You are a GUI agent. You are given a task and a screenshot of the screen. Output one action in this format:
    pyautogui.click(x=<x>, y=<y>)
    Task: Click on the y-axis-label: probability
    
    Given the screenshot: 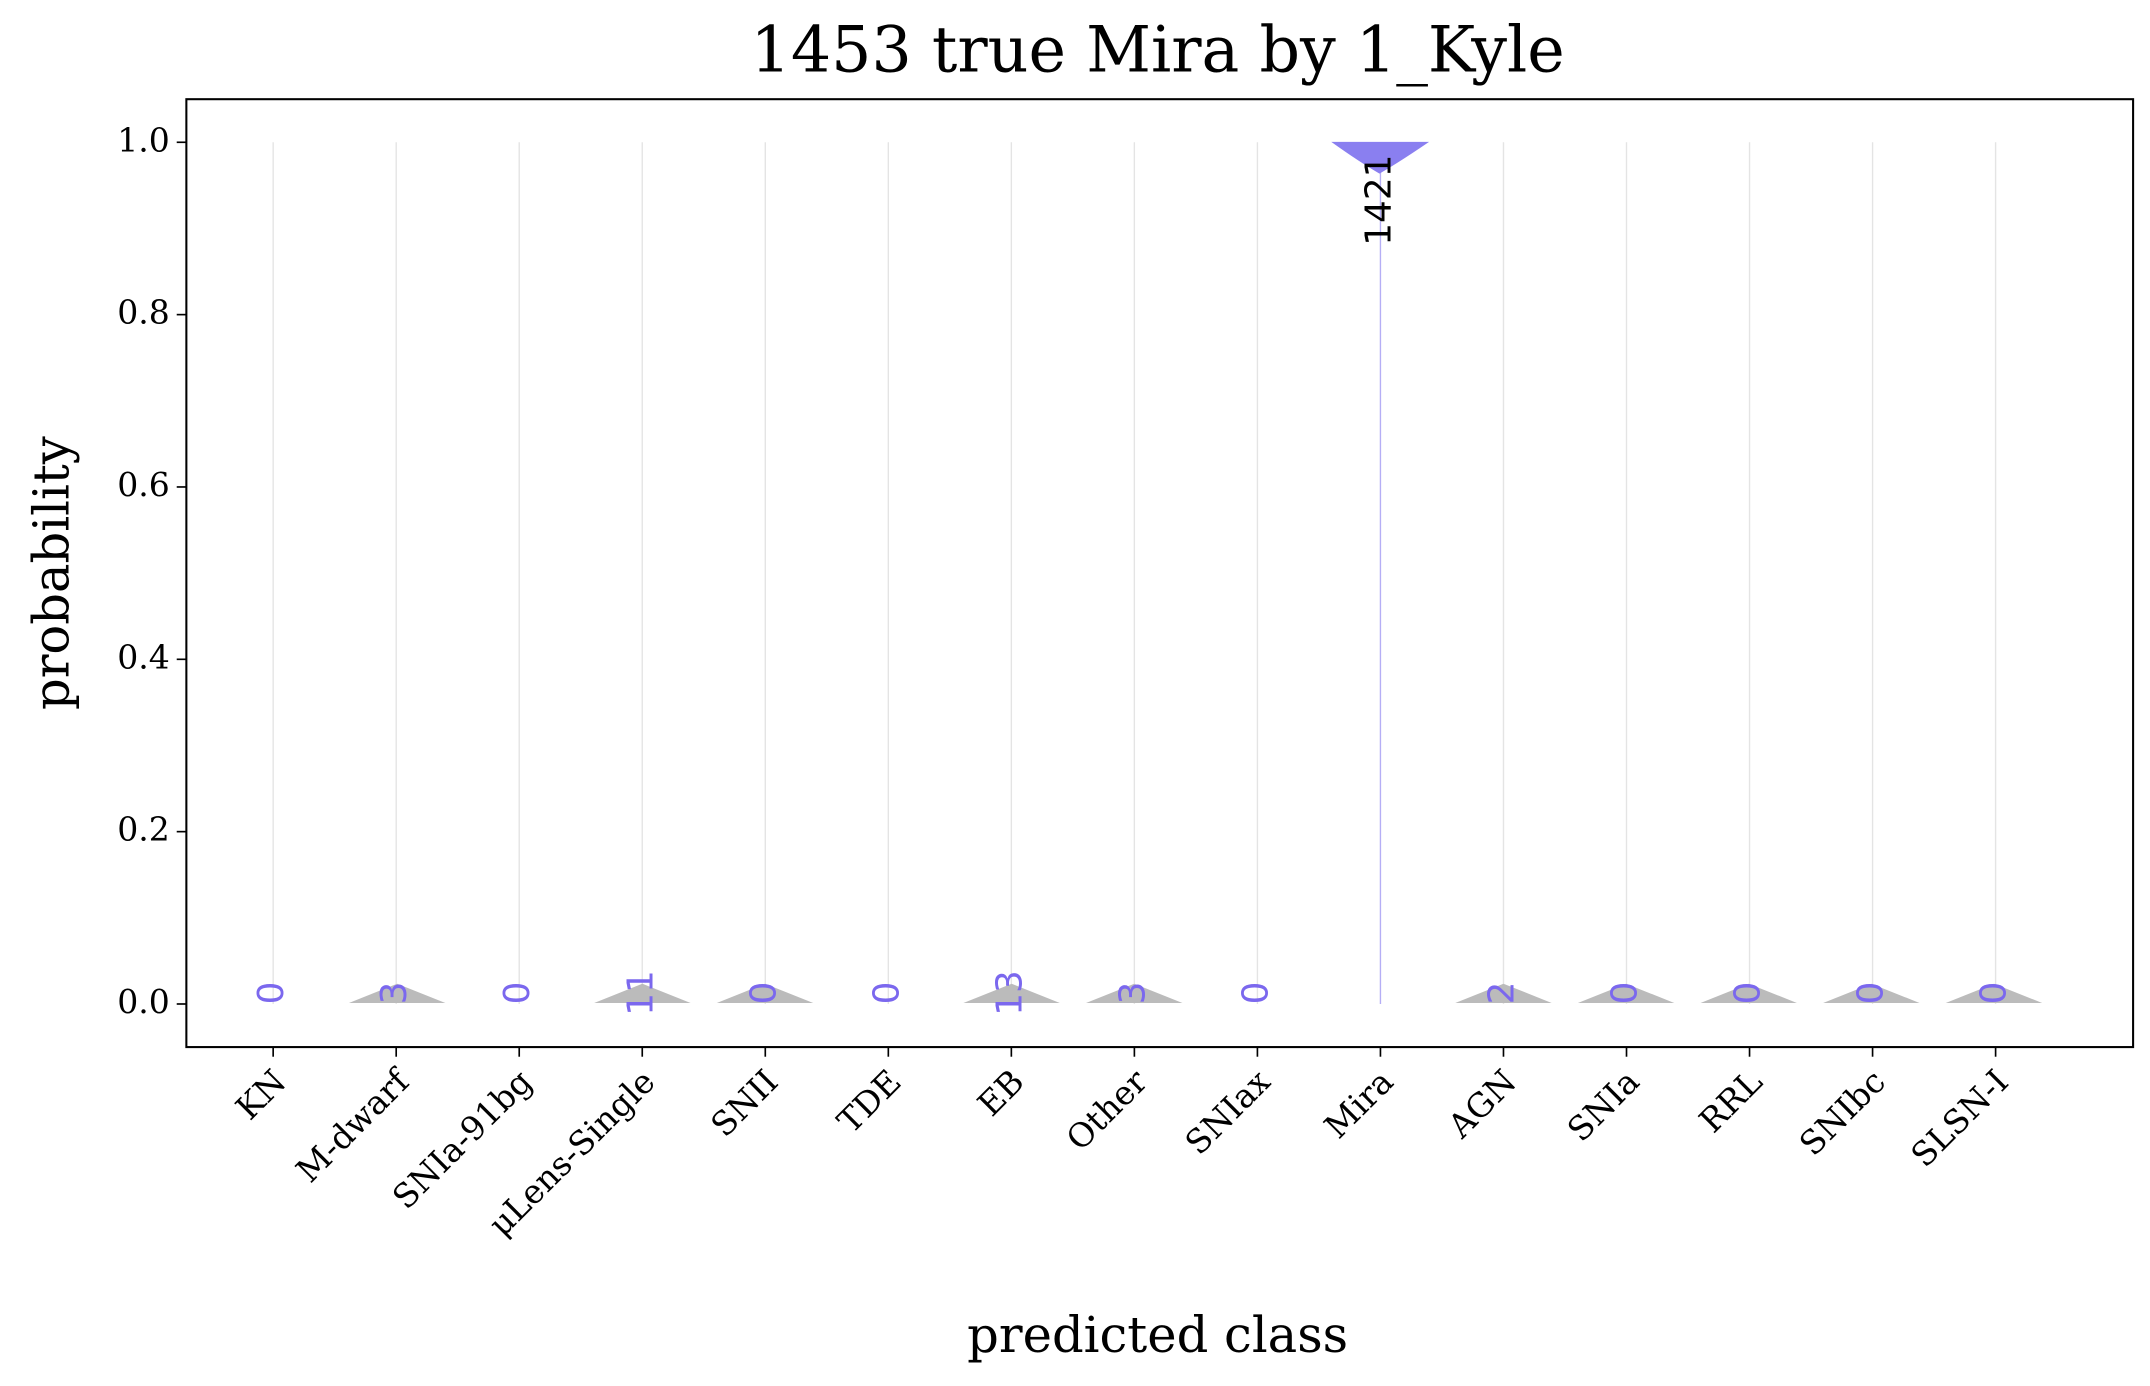 What is the action you would take?
    pyautogui.click(x=51, y=573)
    